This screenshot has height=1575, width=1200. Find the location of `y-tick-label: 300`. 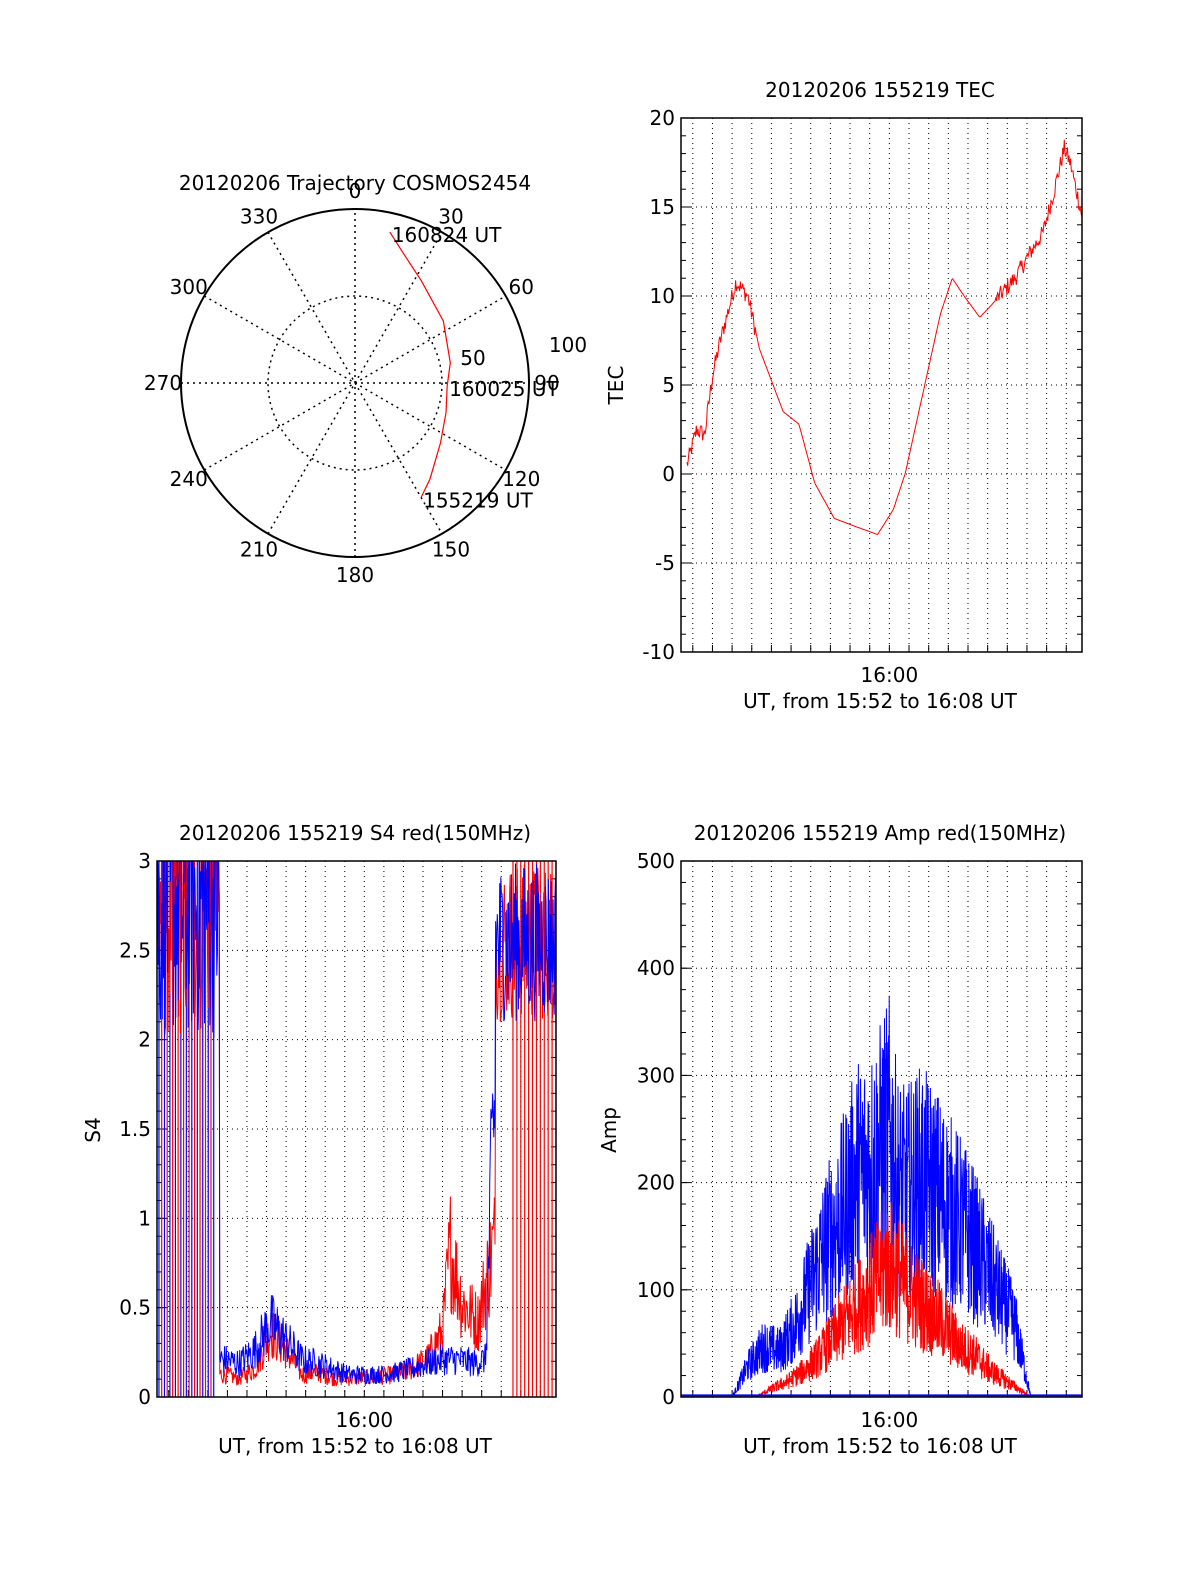

y-tick-label: 300 is located at coordinates (656, 1075).